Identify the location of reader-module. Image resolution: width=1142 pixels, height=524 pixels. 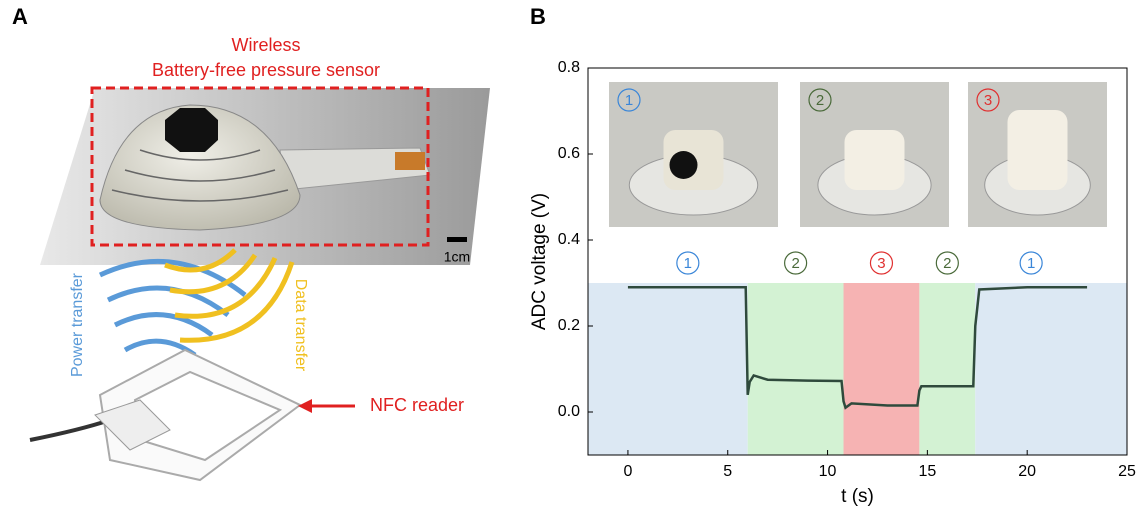
(132, 425).